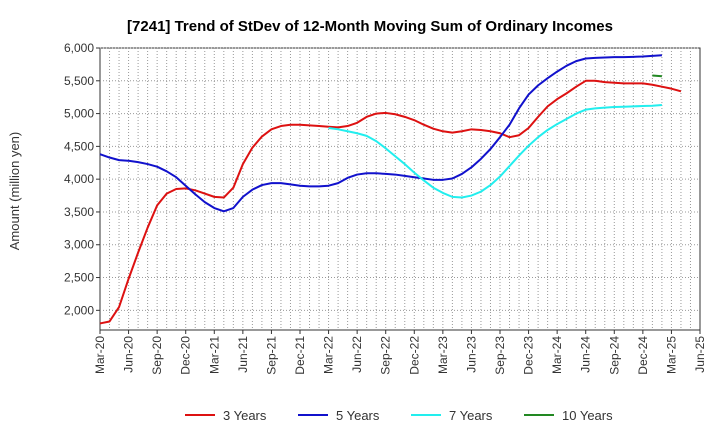  Describe the element at coordinates (700, 354) in the screenshot. I see `x-tick-label: Jun-25` at that location.